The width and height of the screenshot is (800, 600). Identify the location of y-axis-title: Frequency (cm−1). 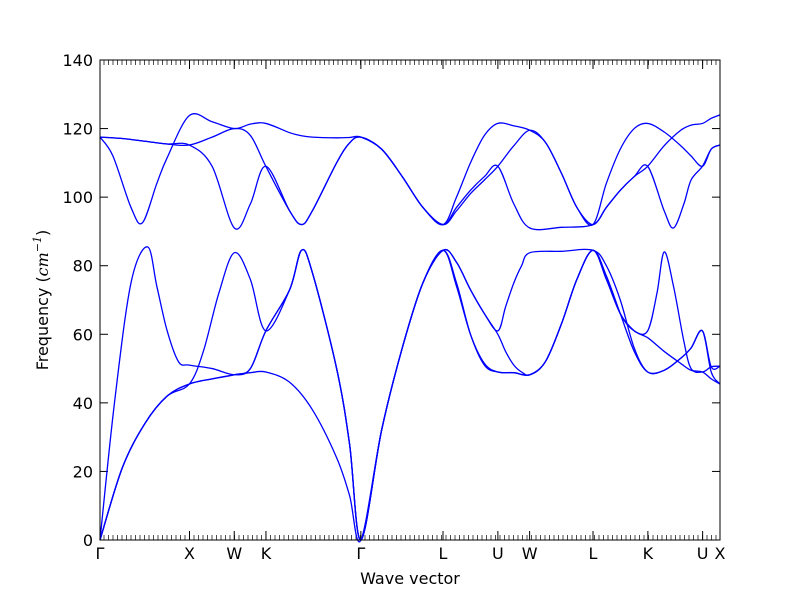
(41, 300).